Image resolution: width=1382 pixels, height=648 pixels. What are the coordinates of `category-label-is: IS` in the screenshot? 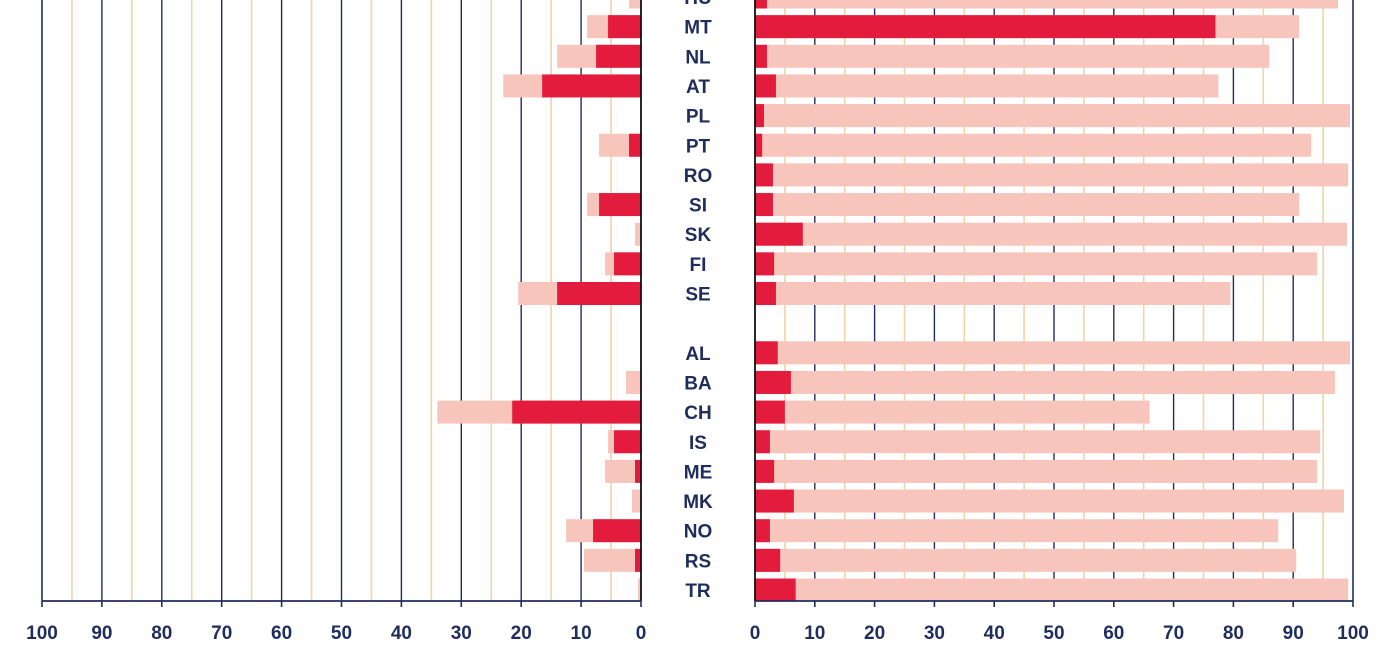 It's located at (698, 443).